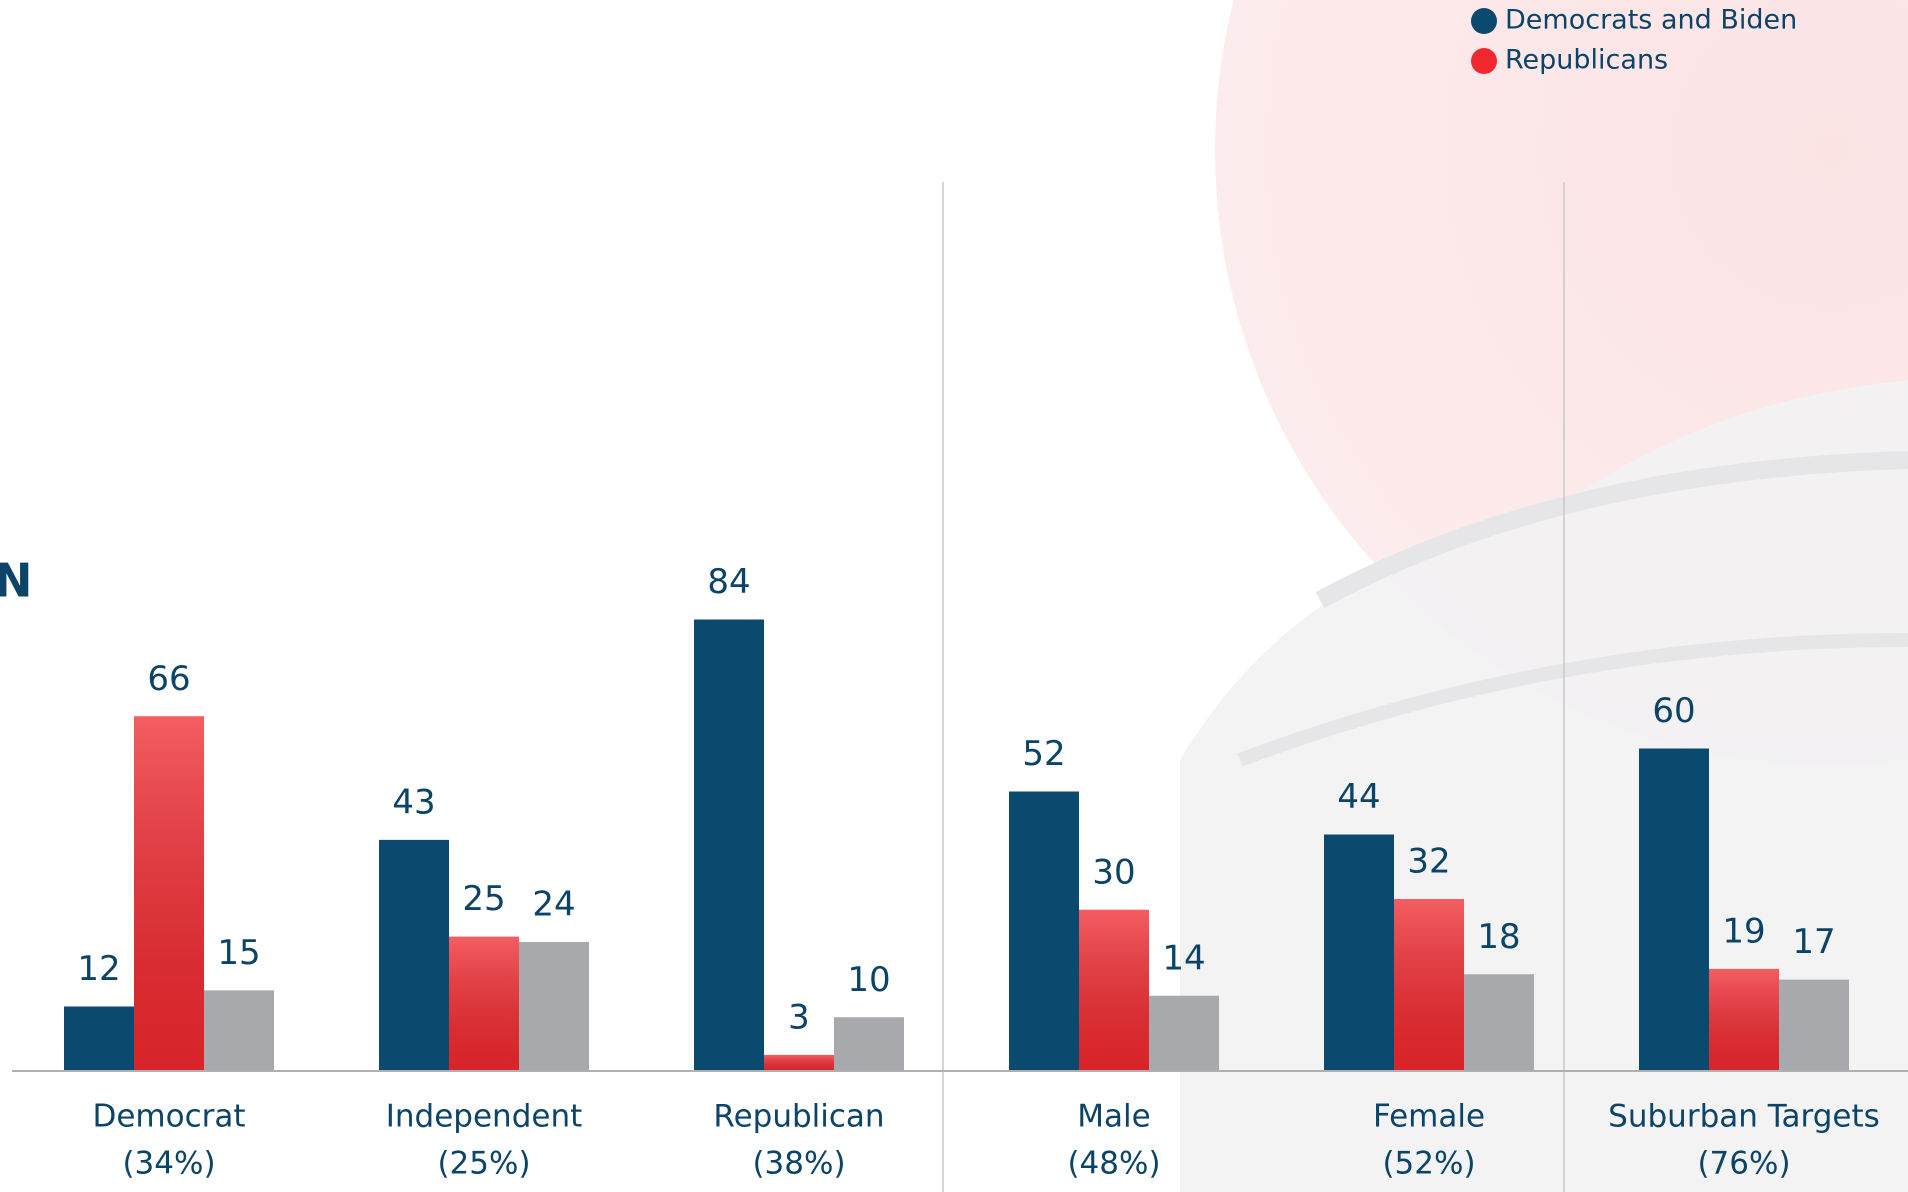 Image resolution: width=1908 pixels, height=1192 pixels. I want to click on x-tick-label: (38%), so click(798, 1164).